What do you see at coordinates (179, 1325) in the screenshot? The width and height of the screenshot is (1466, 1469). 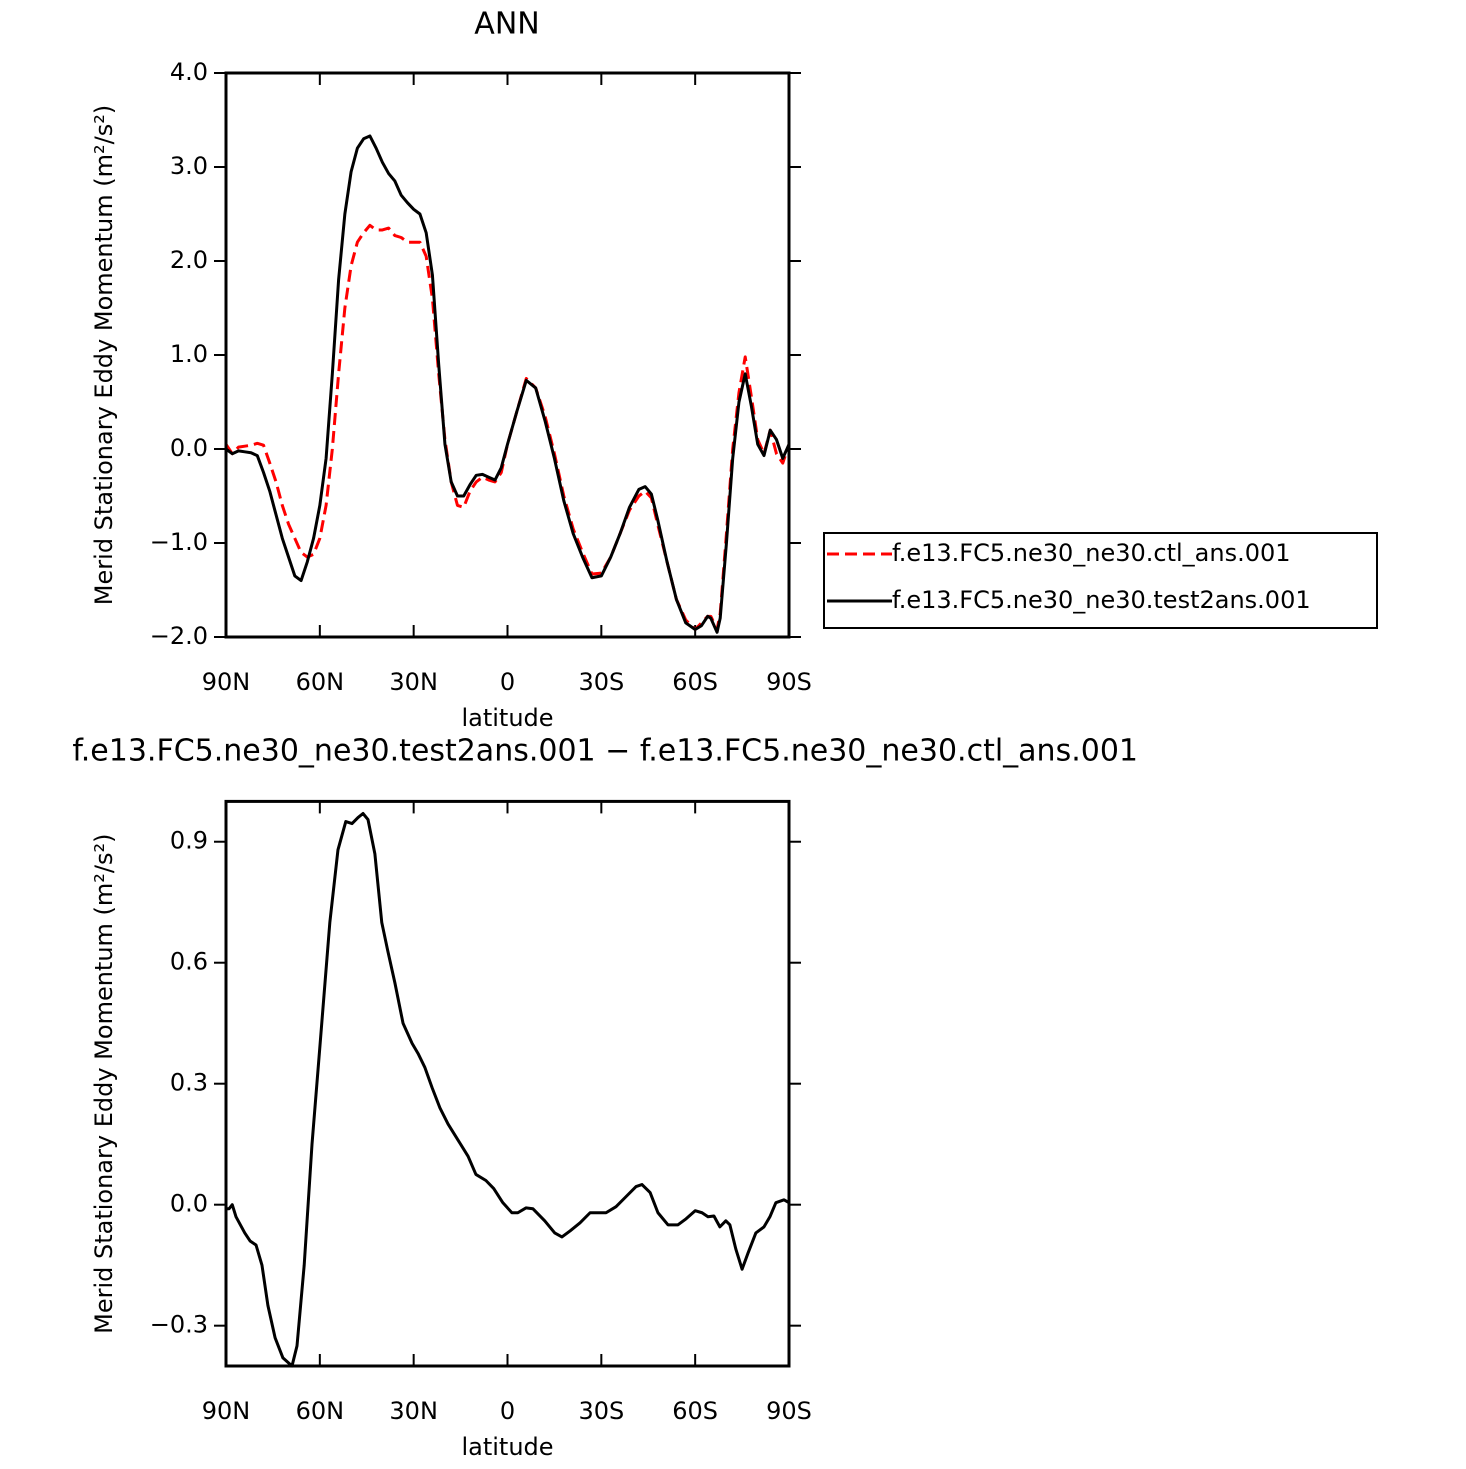 I see `y-tick-label: −0.3` at bounding box center [179, 1325].